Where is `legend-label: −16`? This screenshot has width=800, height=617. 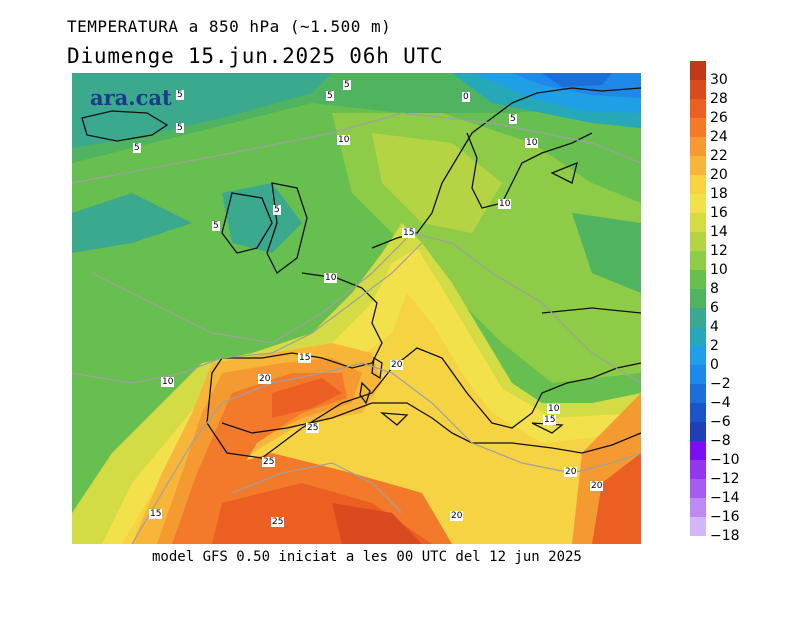 legend-label: −16 is located at coordinates (725, 517).